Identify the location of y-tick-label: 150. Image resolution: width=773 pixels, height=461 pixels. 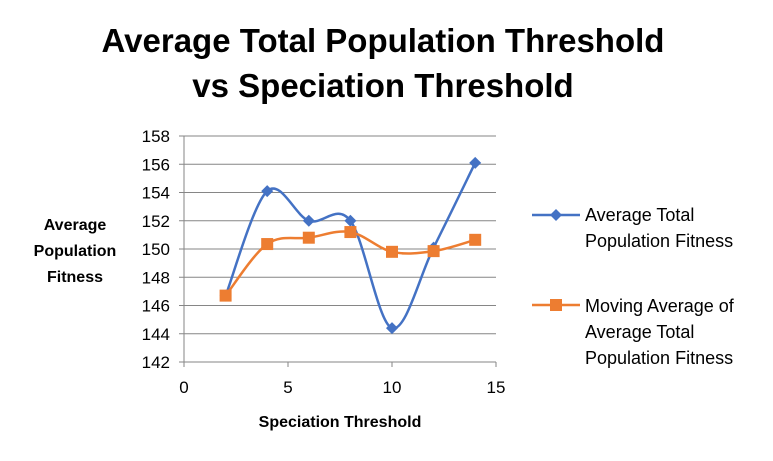
(156, 249).